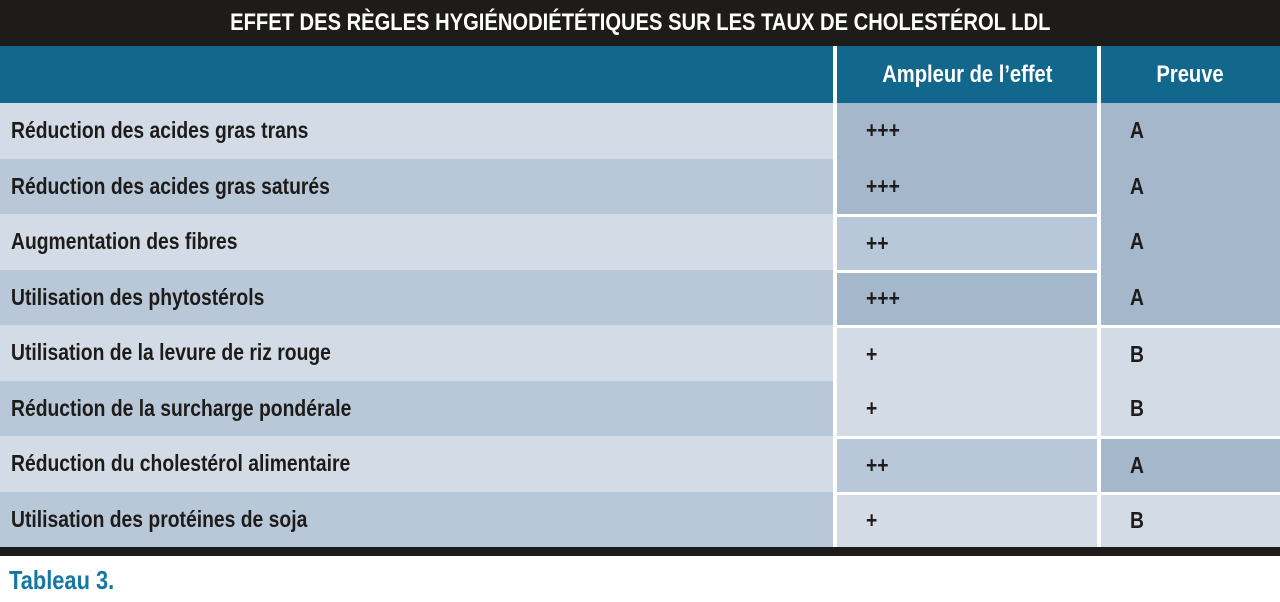 The height and width of the screenshot is (602, 1280). I want to click on header-empty-cell, so click(416, 74).